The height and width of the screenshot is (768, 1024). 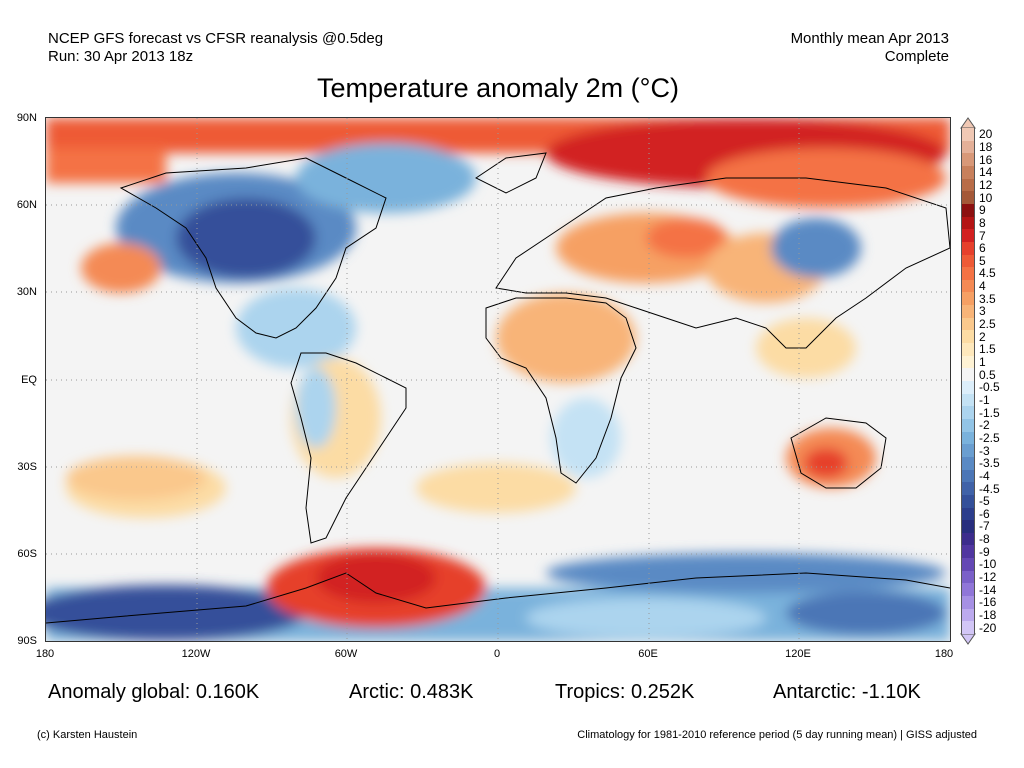 What do you see at coordinates (346, 654) in the screenshot?
I see `lon-label: 60W` at bounding box center [346, 654].